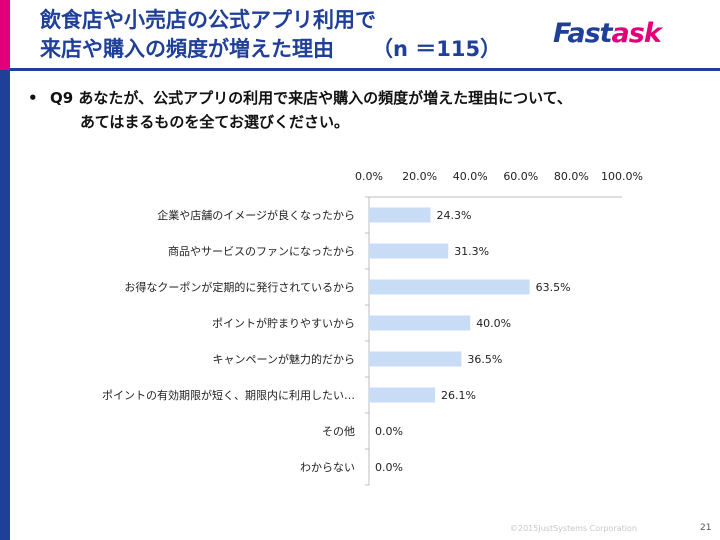 The height and width of the screenshot is (540, 720). Describe the element at coordinates (419, 176) in the screenshot. I see `x-tick-label: 20.0%` at that location.